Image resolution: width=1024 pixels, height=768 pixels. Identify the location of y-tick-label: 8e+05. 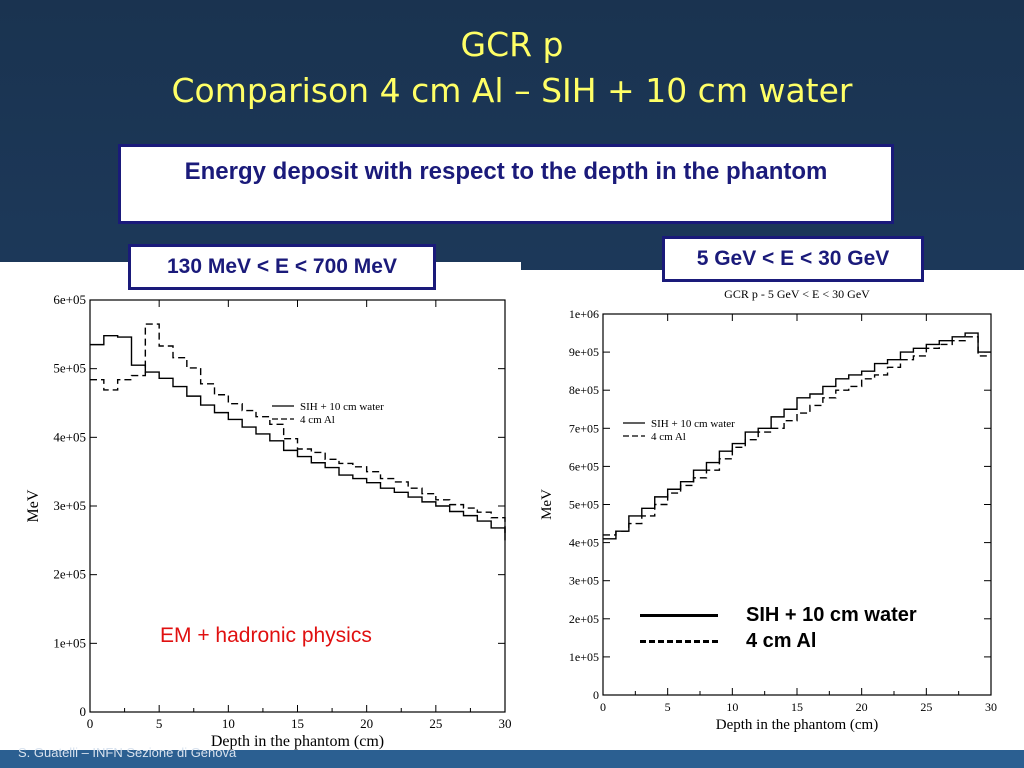
(584, 390).